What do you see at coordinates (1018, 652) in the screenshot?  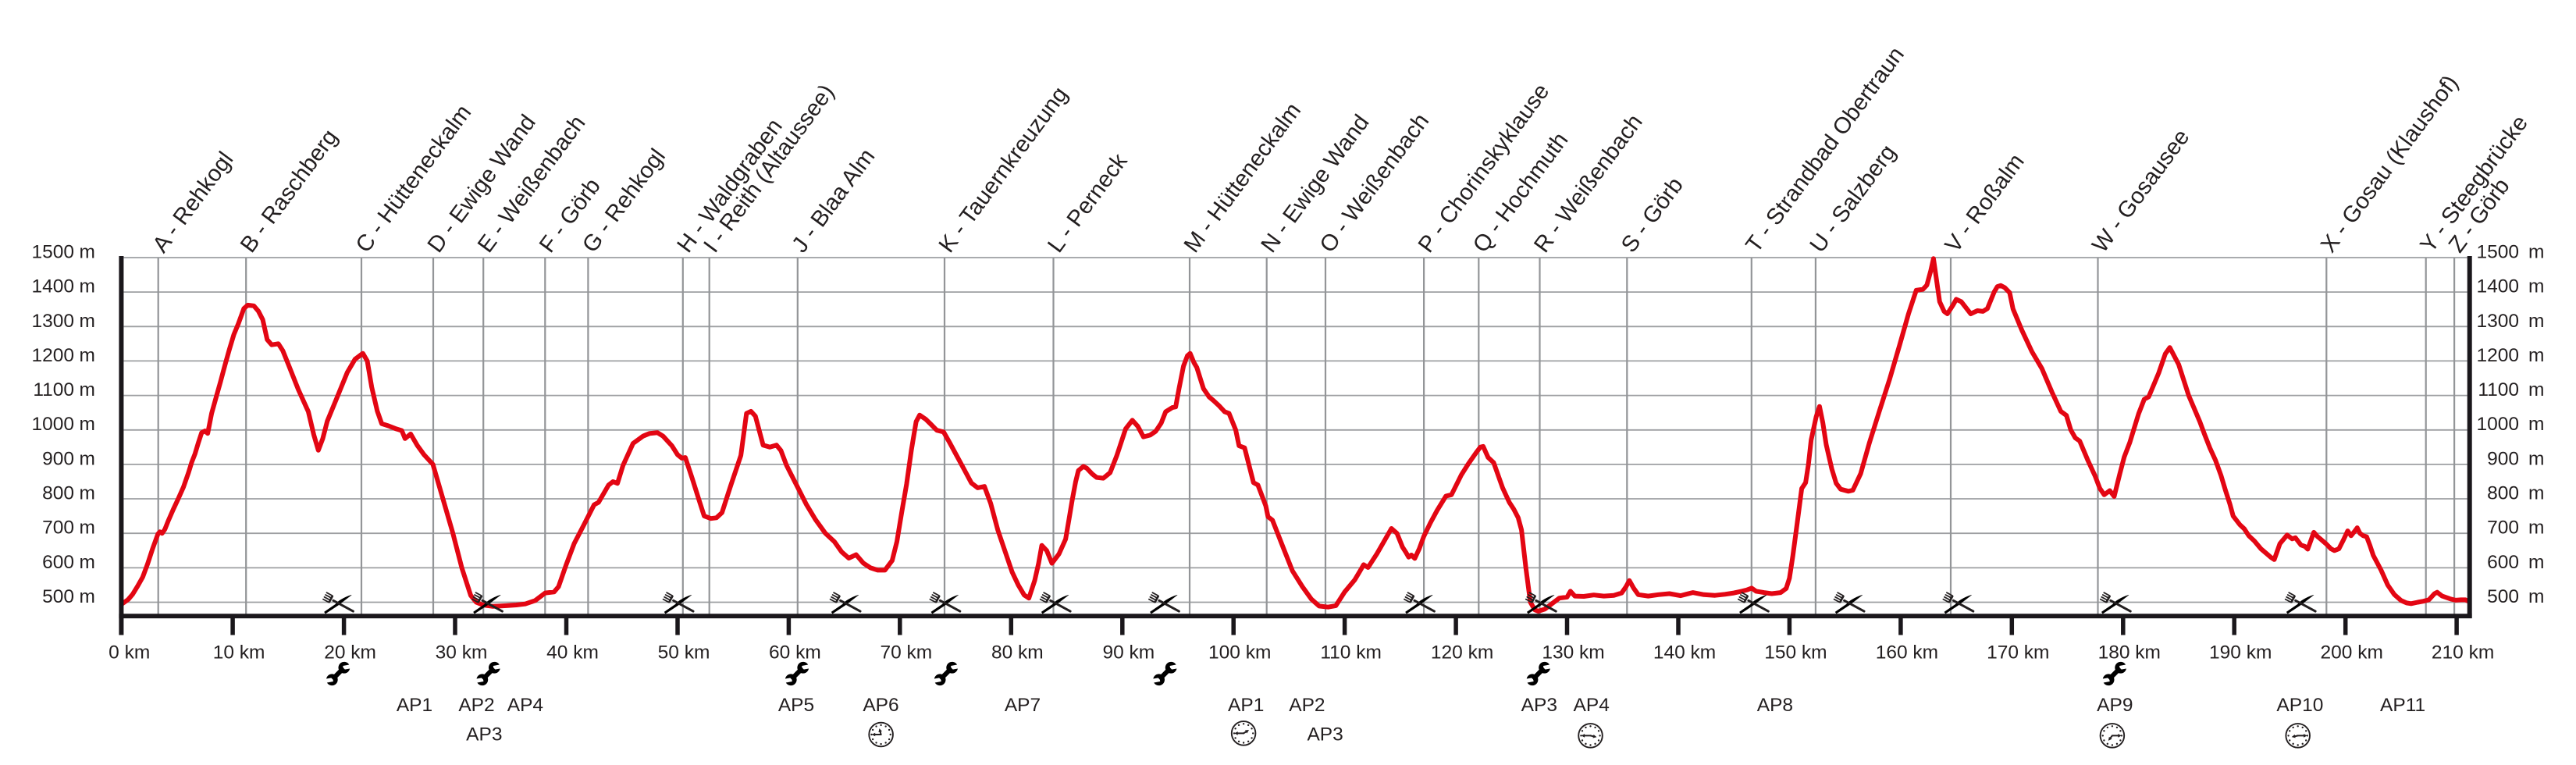 I see `svg-text: 80 km` at bounding box center [1018, 652].